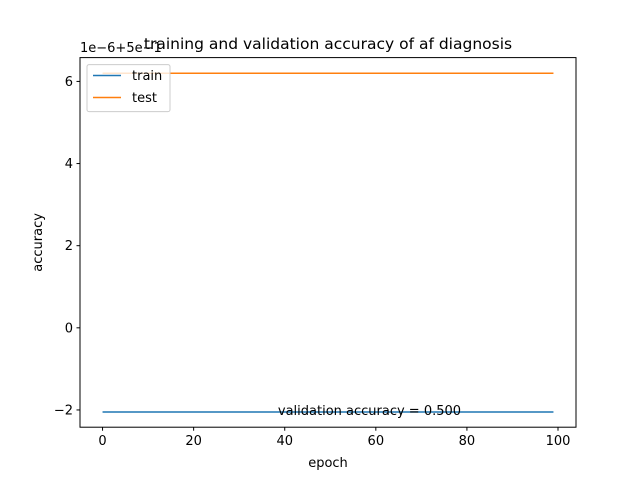  Describe the element at coordinates (328, 463) in the screenshot. I see `x-axis-label: epoch` at that location.